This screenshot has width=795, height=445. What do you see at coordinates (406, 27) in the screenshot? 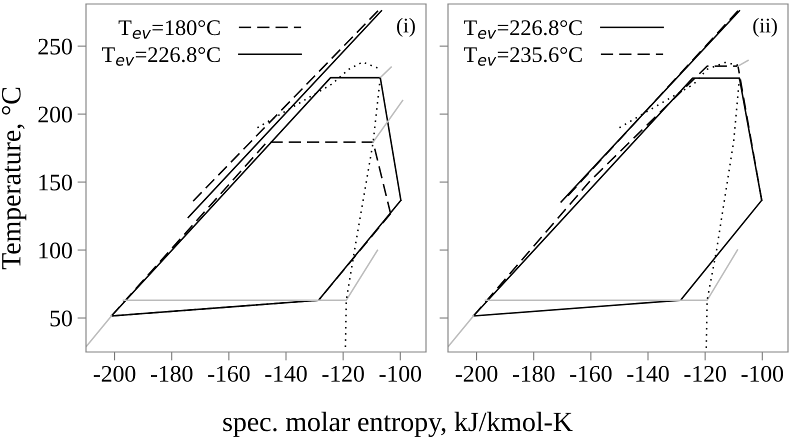
I see `annotation: (i)` at bounding box center [406, 27].